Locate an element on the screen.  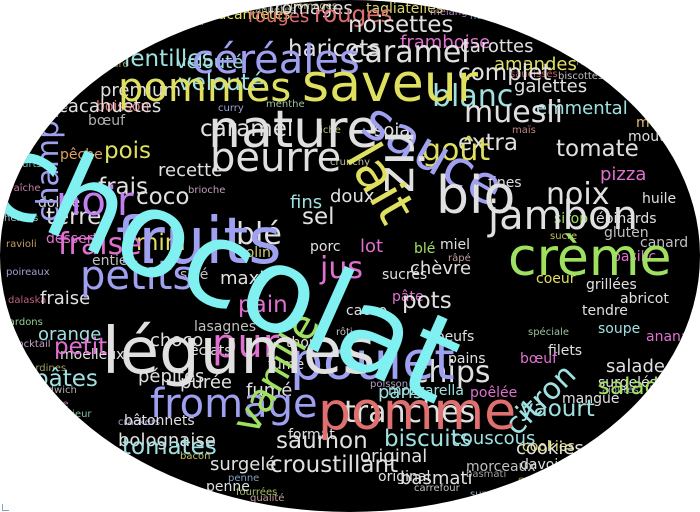
word: coquillettes is located at coordinates (39, 106).